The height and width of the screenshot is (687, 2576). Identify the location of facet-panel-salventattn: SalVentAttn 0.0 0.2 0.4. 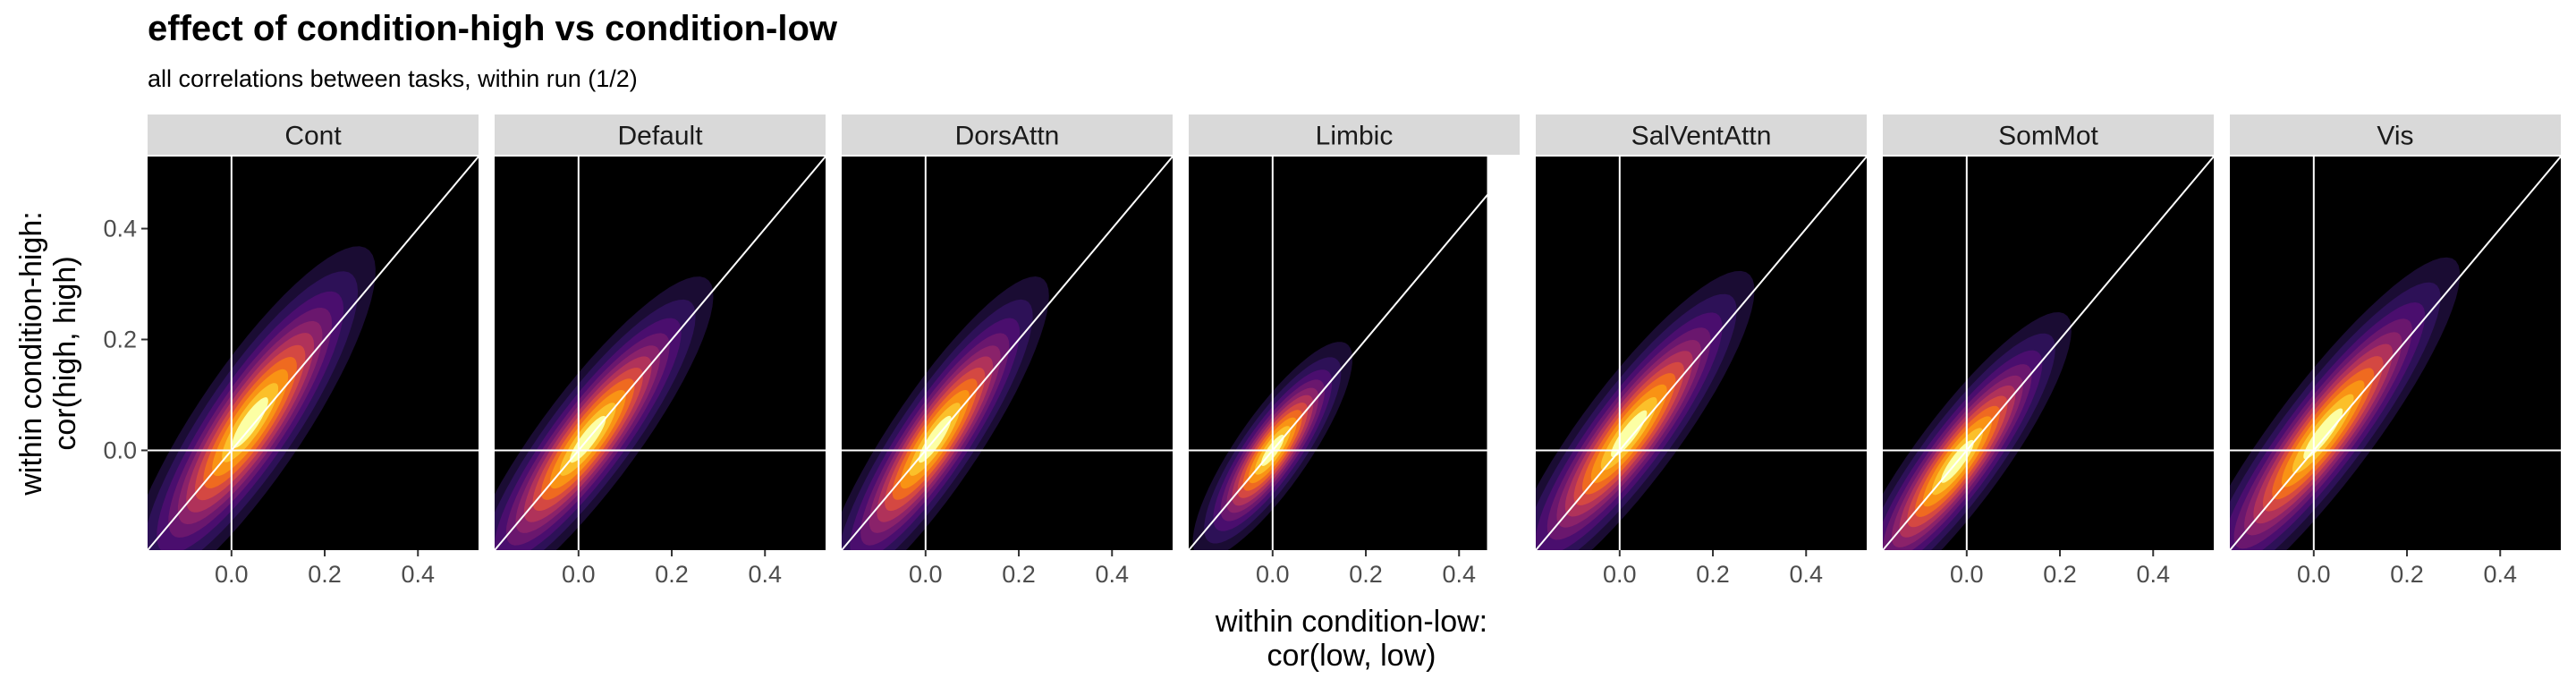
(1701, 351).